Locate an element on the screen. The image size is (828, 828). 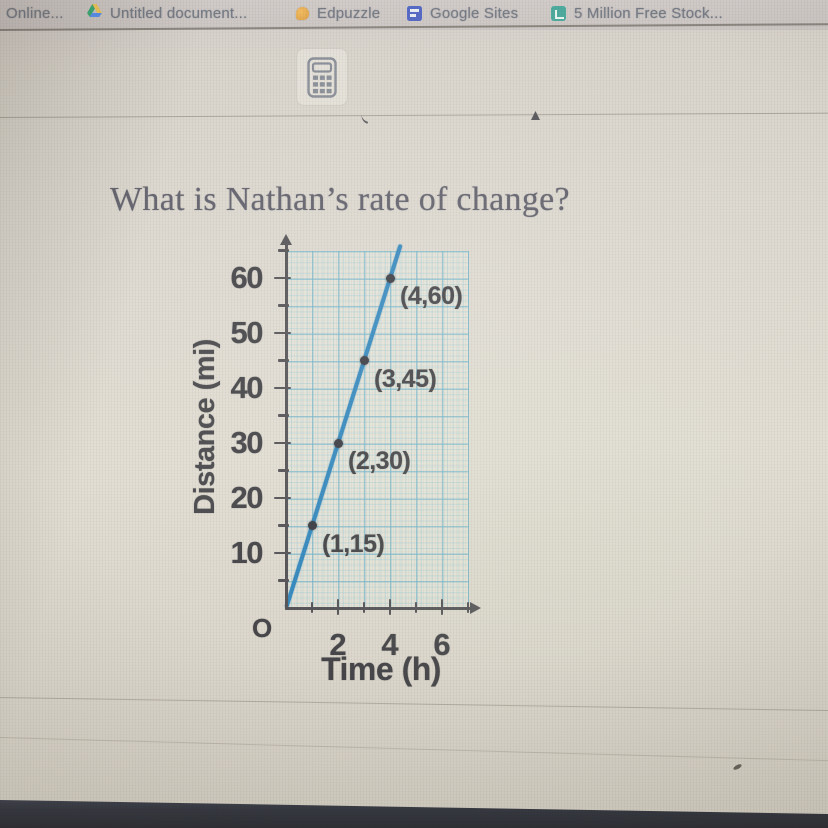
x-tick-label: 4 is located at coordinates (390, 644).